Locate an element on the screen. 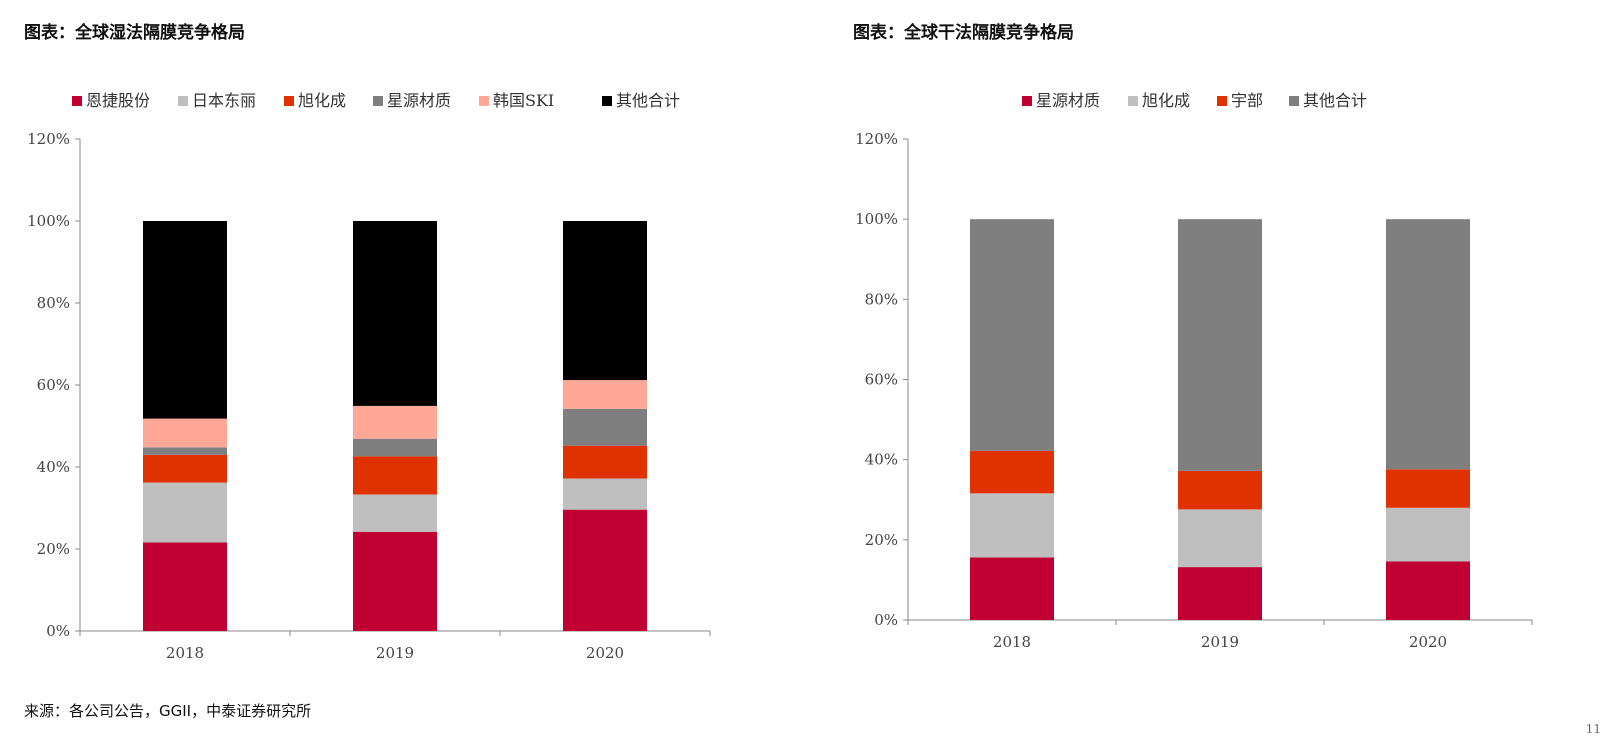 The width and height of the screenshot is (1607, 738). source-note: 来源：各公司公告，GGII，中泰证券研究所 is located at coordinates (168, 711).